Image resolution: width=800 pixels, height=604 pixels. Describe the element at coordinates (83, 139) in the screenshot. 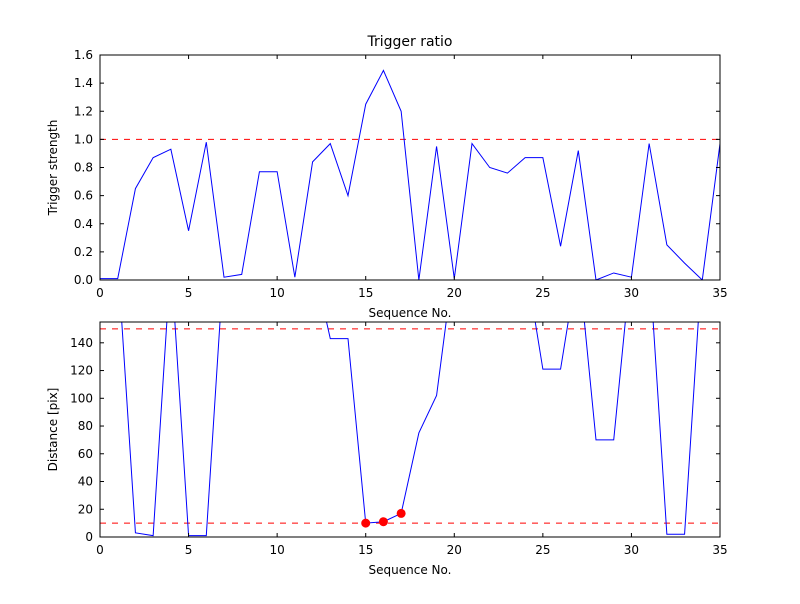

I see `y-tick-label: 1.0` at that location.